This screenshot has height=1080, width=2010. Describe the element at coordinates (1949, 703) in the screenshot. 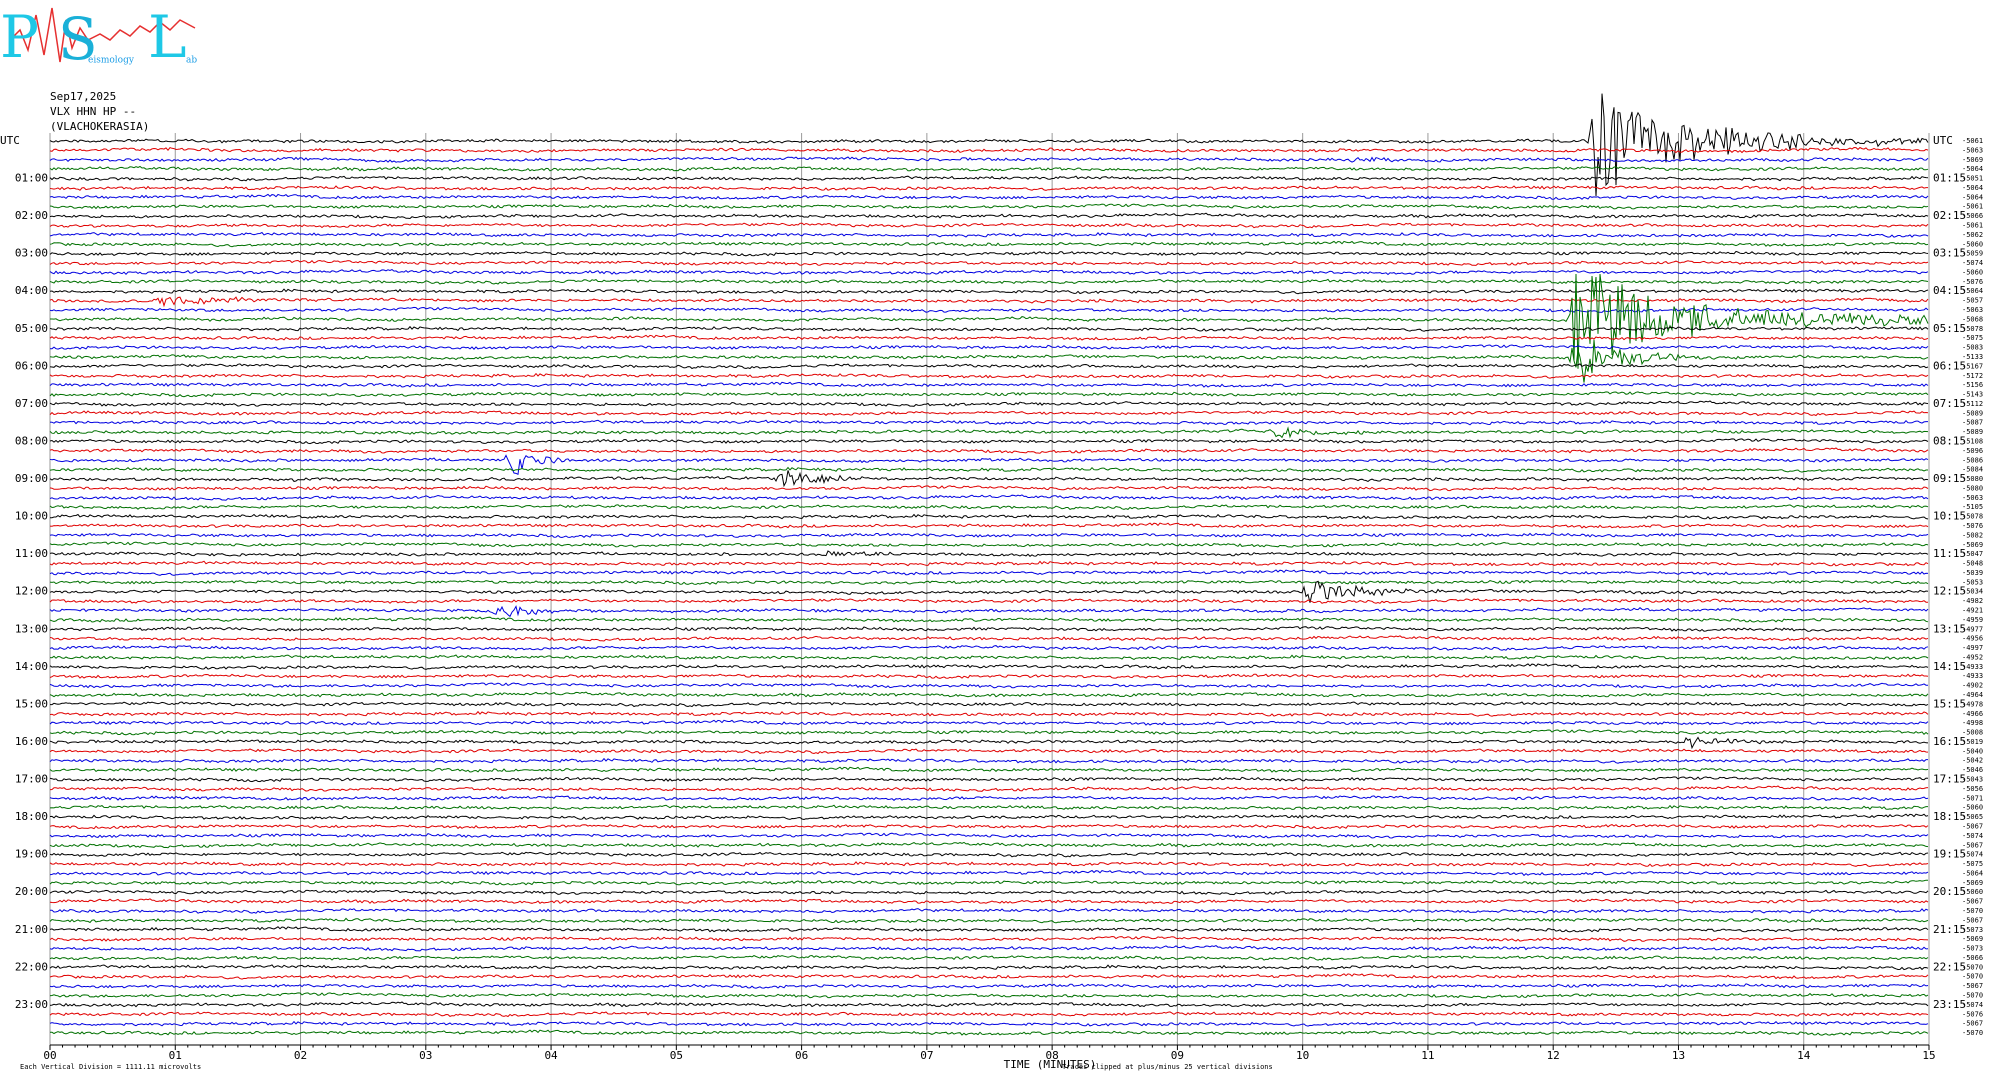

I see `hour-label-right: 15:15` at that location.